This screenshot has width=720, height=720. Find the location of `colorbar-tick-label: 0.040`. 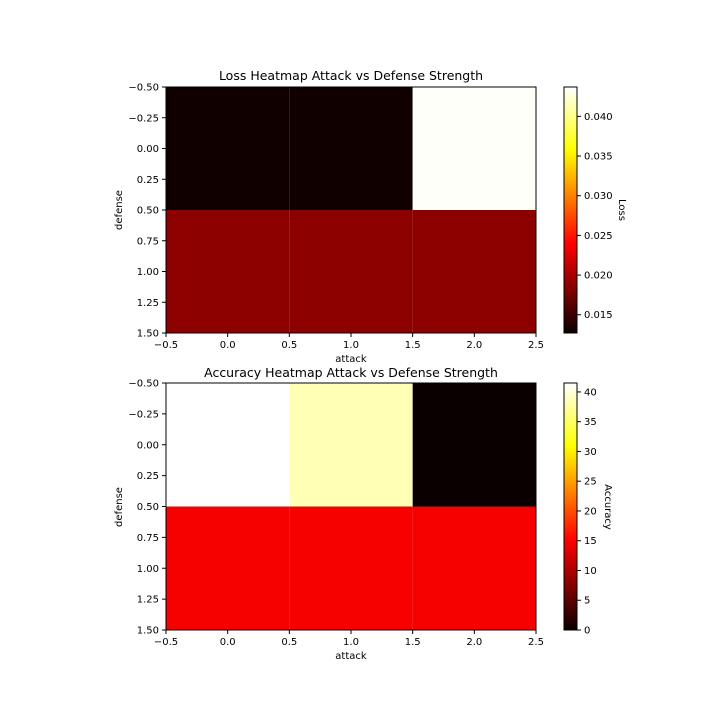

colorbar-tick-label: 0.040 is located at coordinates (598, 117).